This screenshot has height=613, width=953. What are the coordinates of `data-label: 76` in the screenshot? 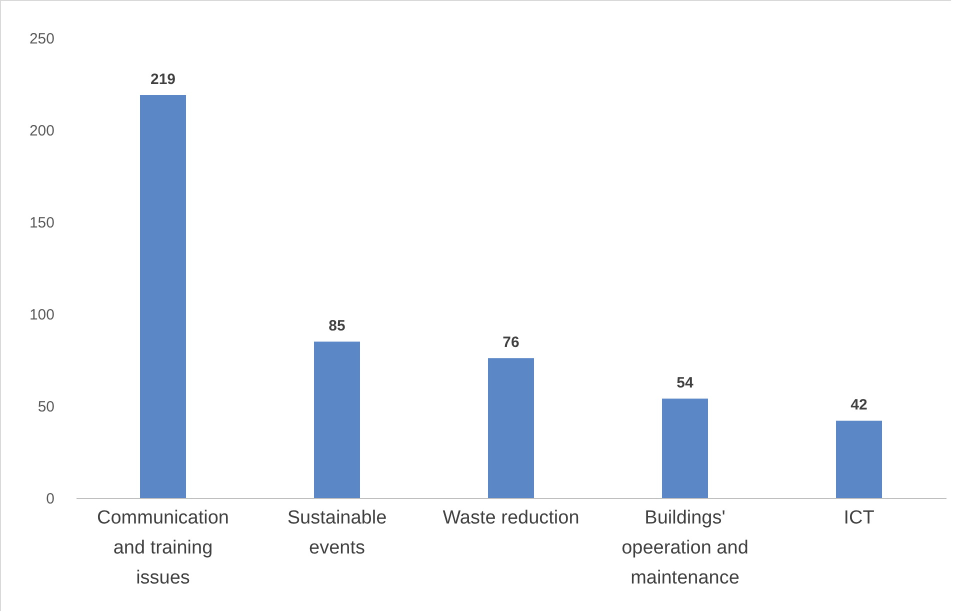 It's located at (511, 343).